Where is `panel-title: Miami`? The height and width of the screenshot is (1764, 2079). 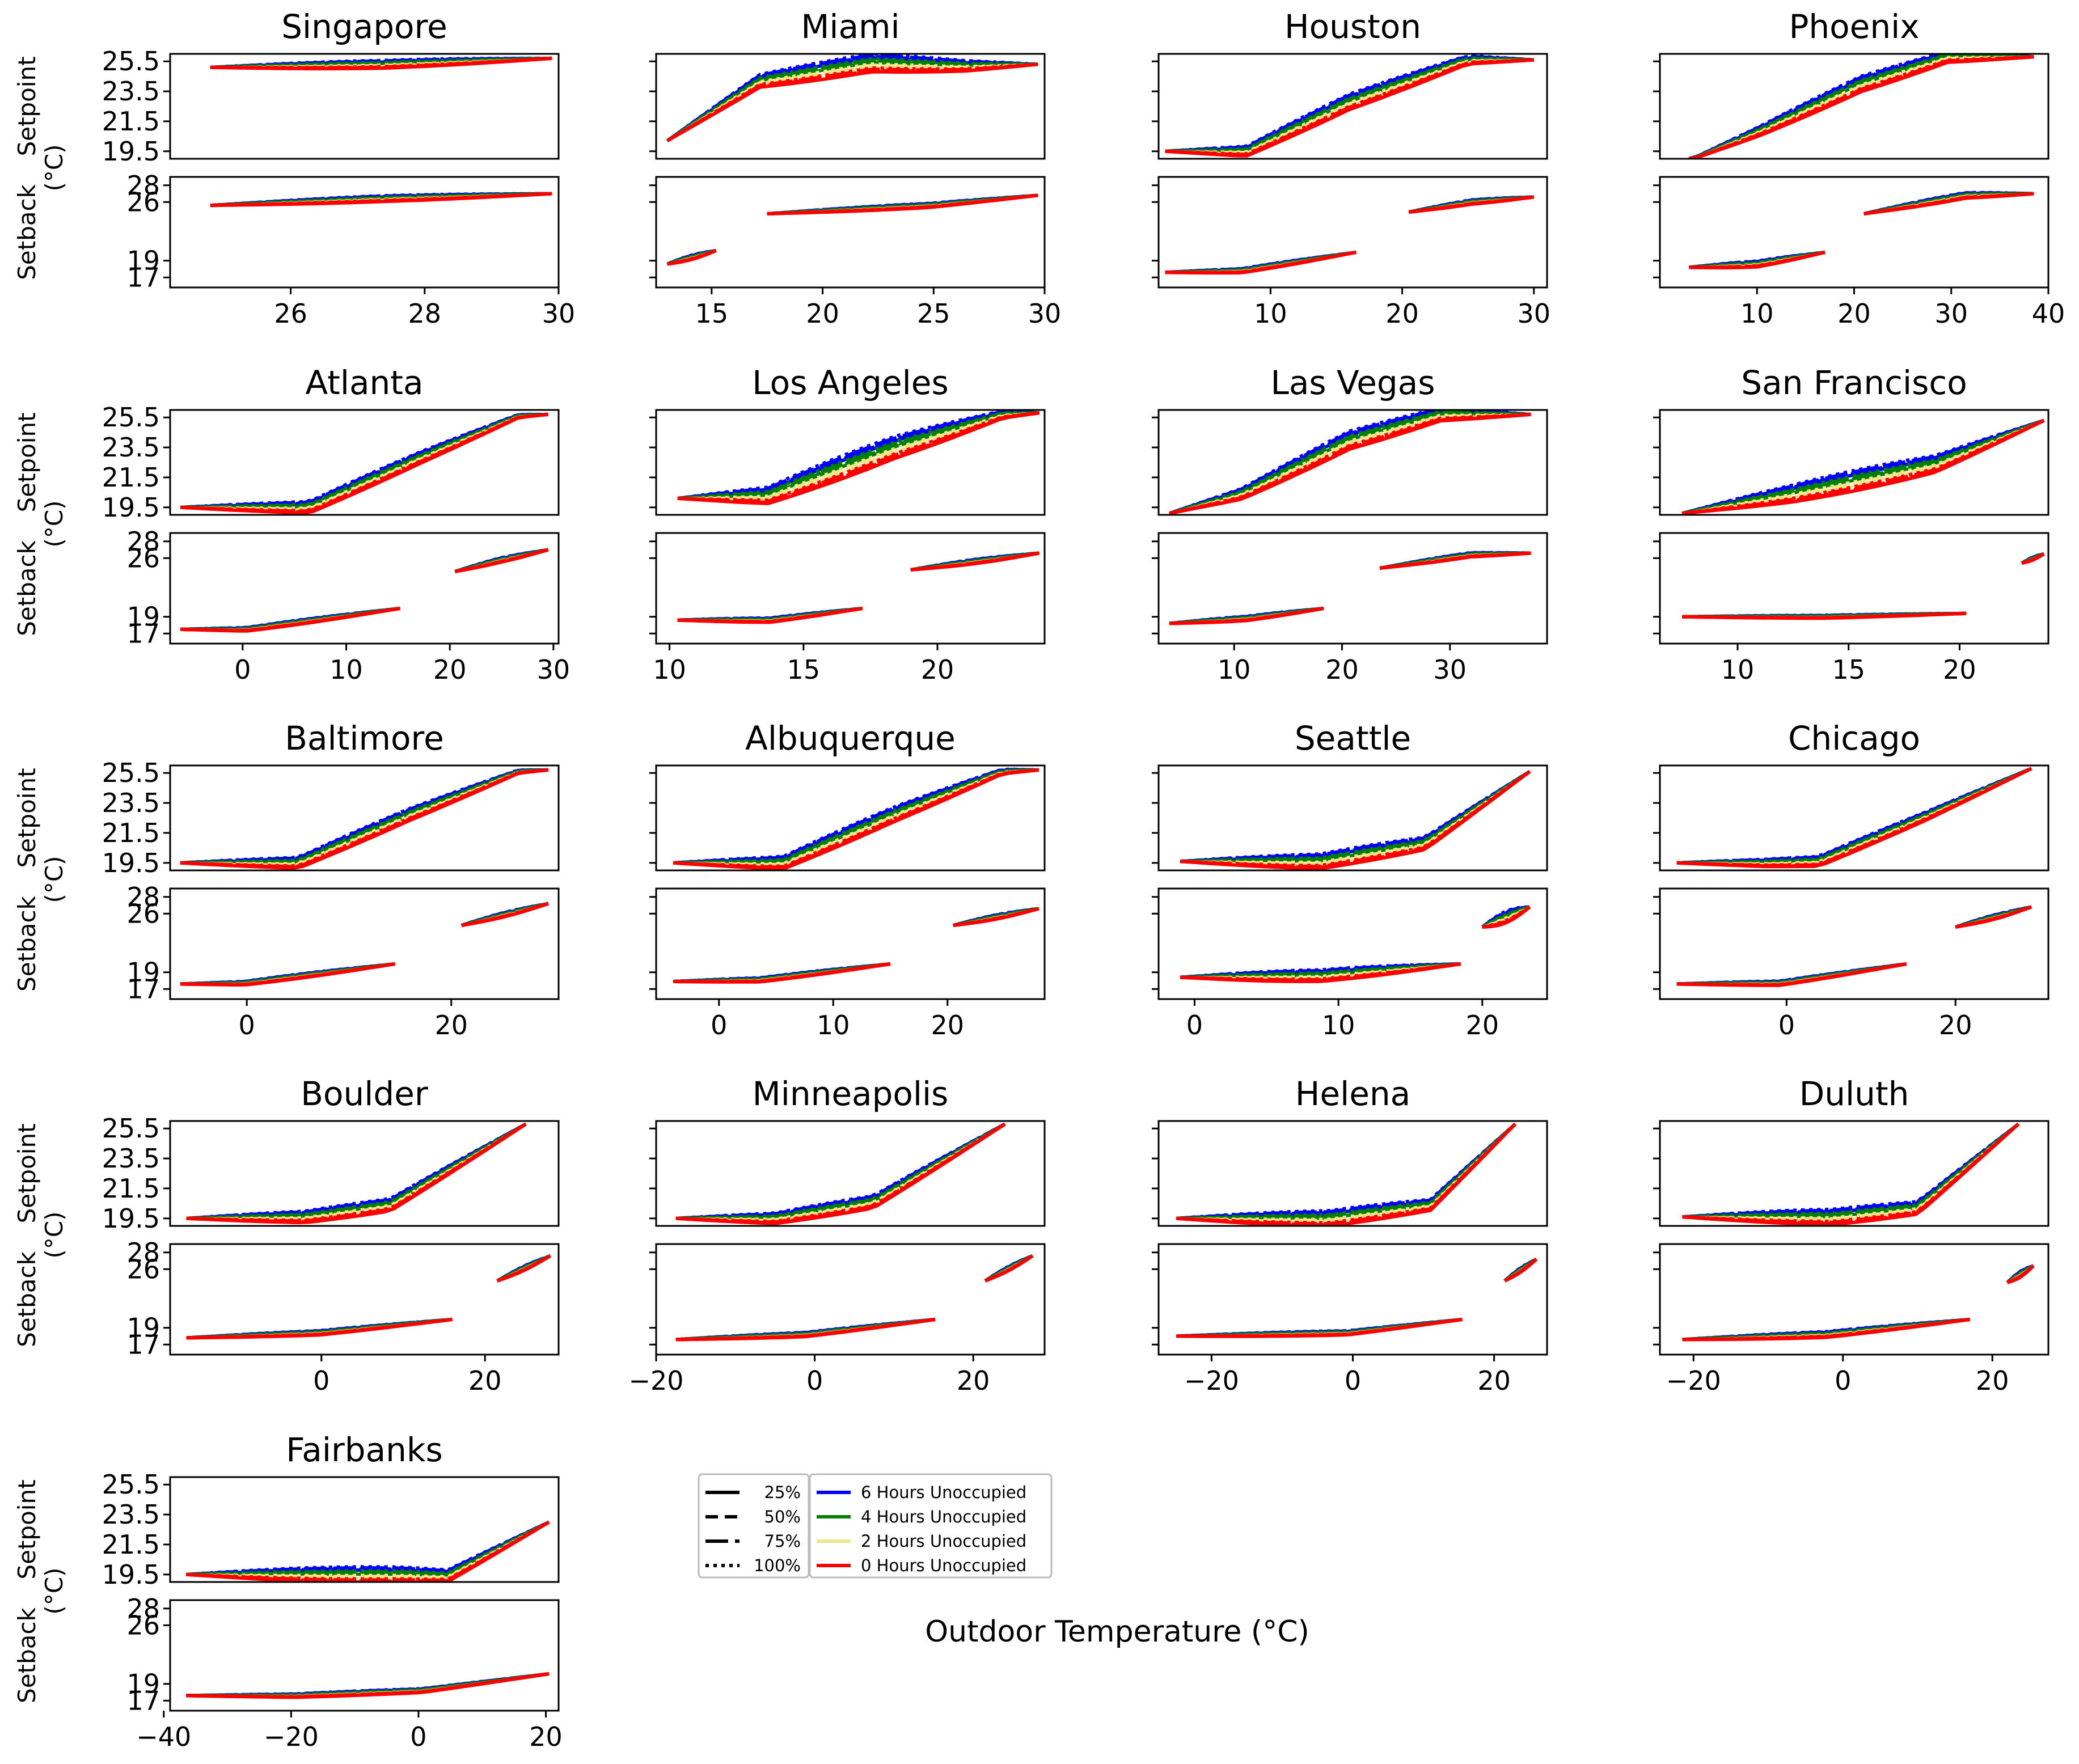
panel-title: Miami is located at coordinates (850, 27).